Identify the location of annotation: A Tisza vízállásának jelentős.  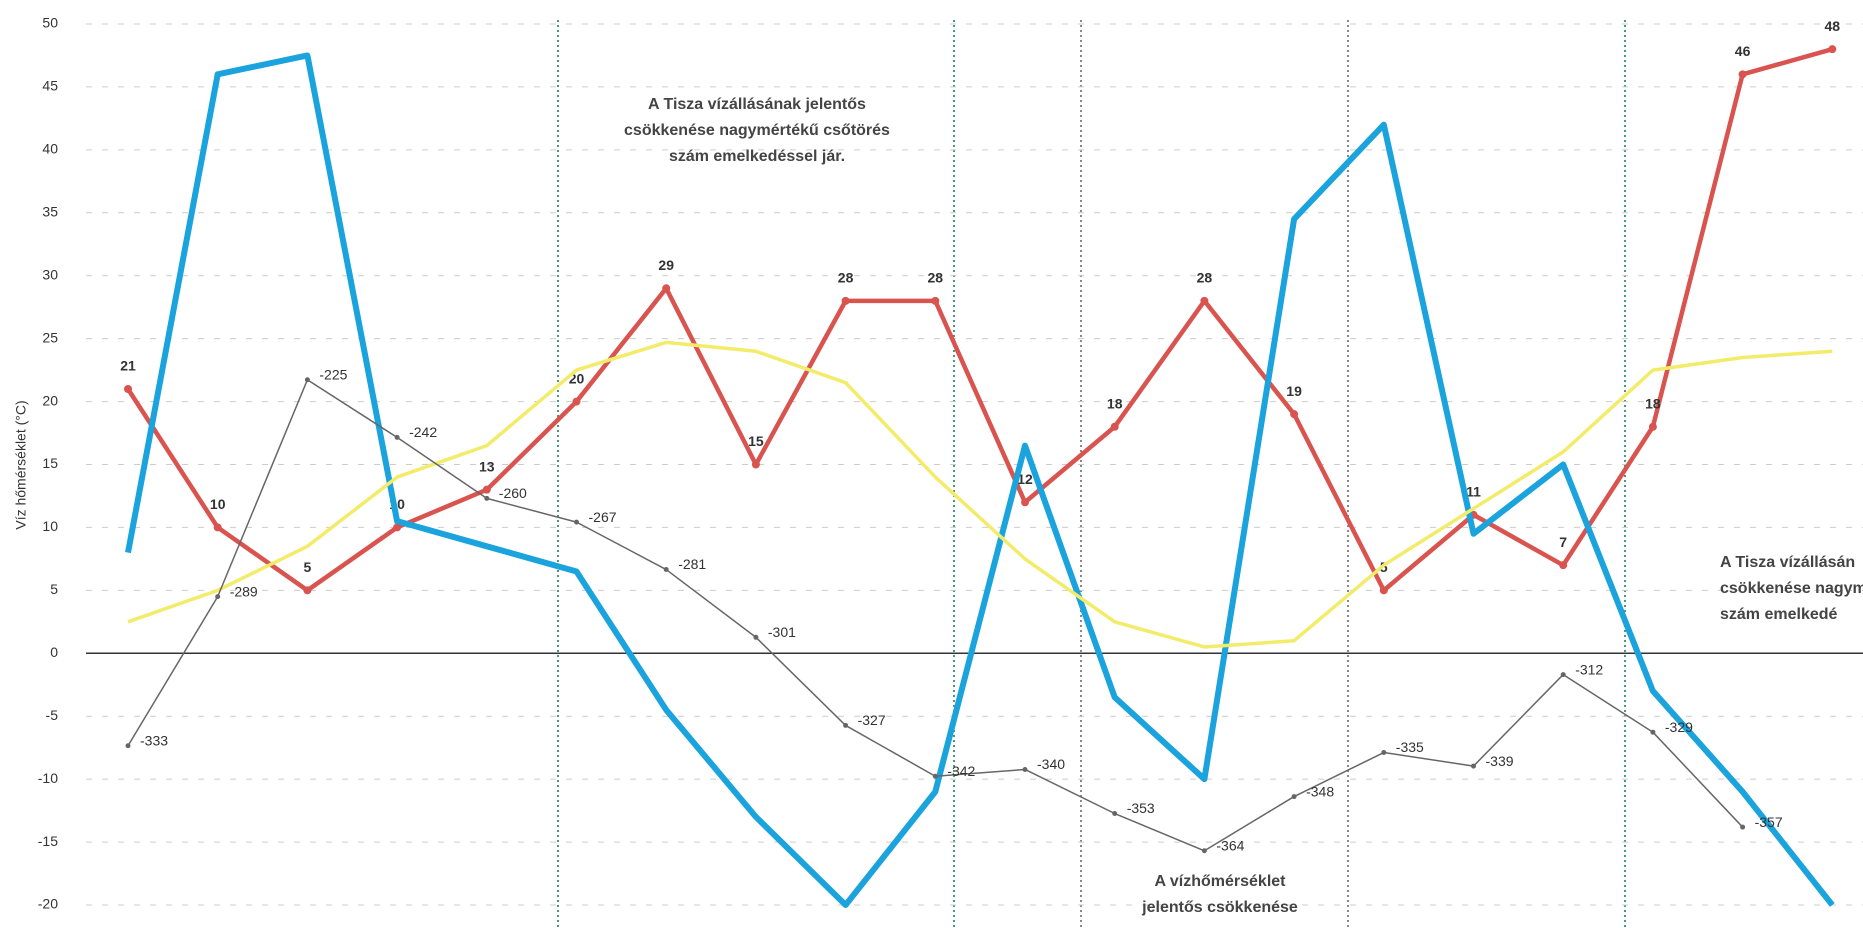
(757, 104).